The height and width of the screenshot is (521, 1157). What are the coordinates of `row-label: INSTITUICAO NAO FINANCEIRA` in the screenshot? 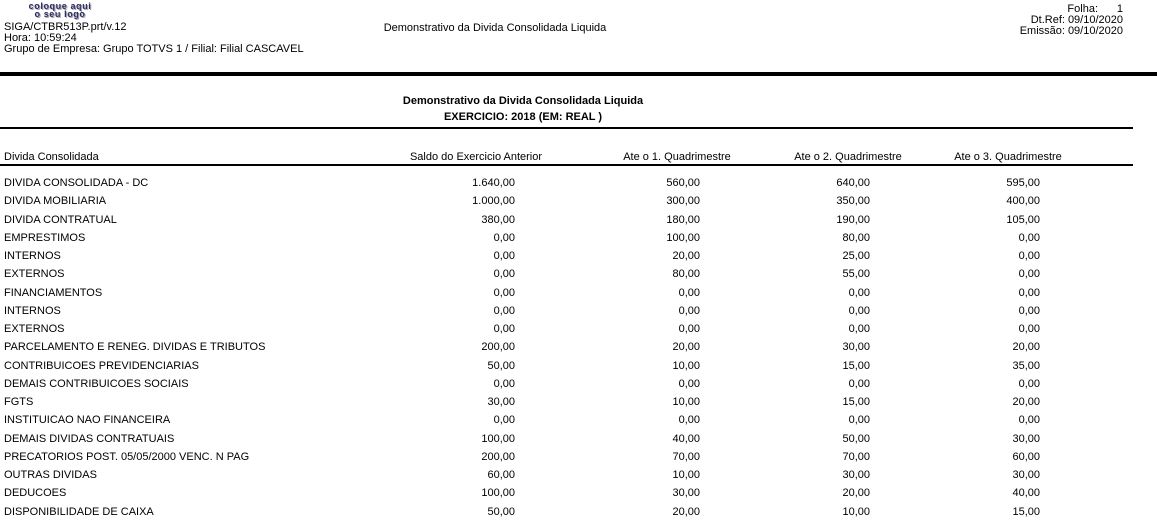 It's located at (87, 420).